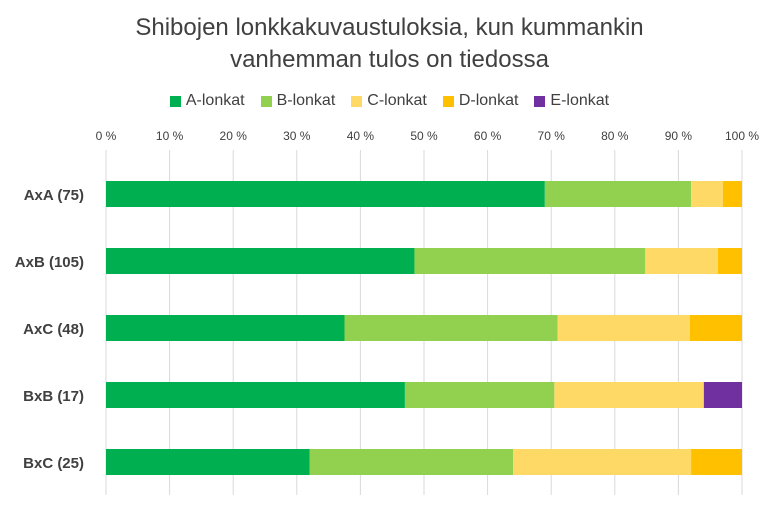 Image resolution: width=779 pixels, height=512 pixels. What do you see at coordinates (53, 329) in the screenshot?
I see `category-label: AxC (48)` at bounding box center [53, 329].